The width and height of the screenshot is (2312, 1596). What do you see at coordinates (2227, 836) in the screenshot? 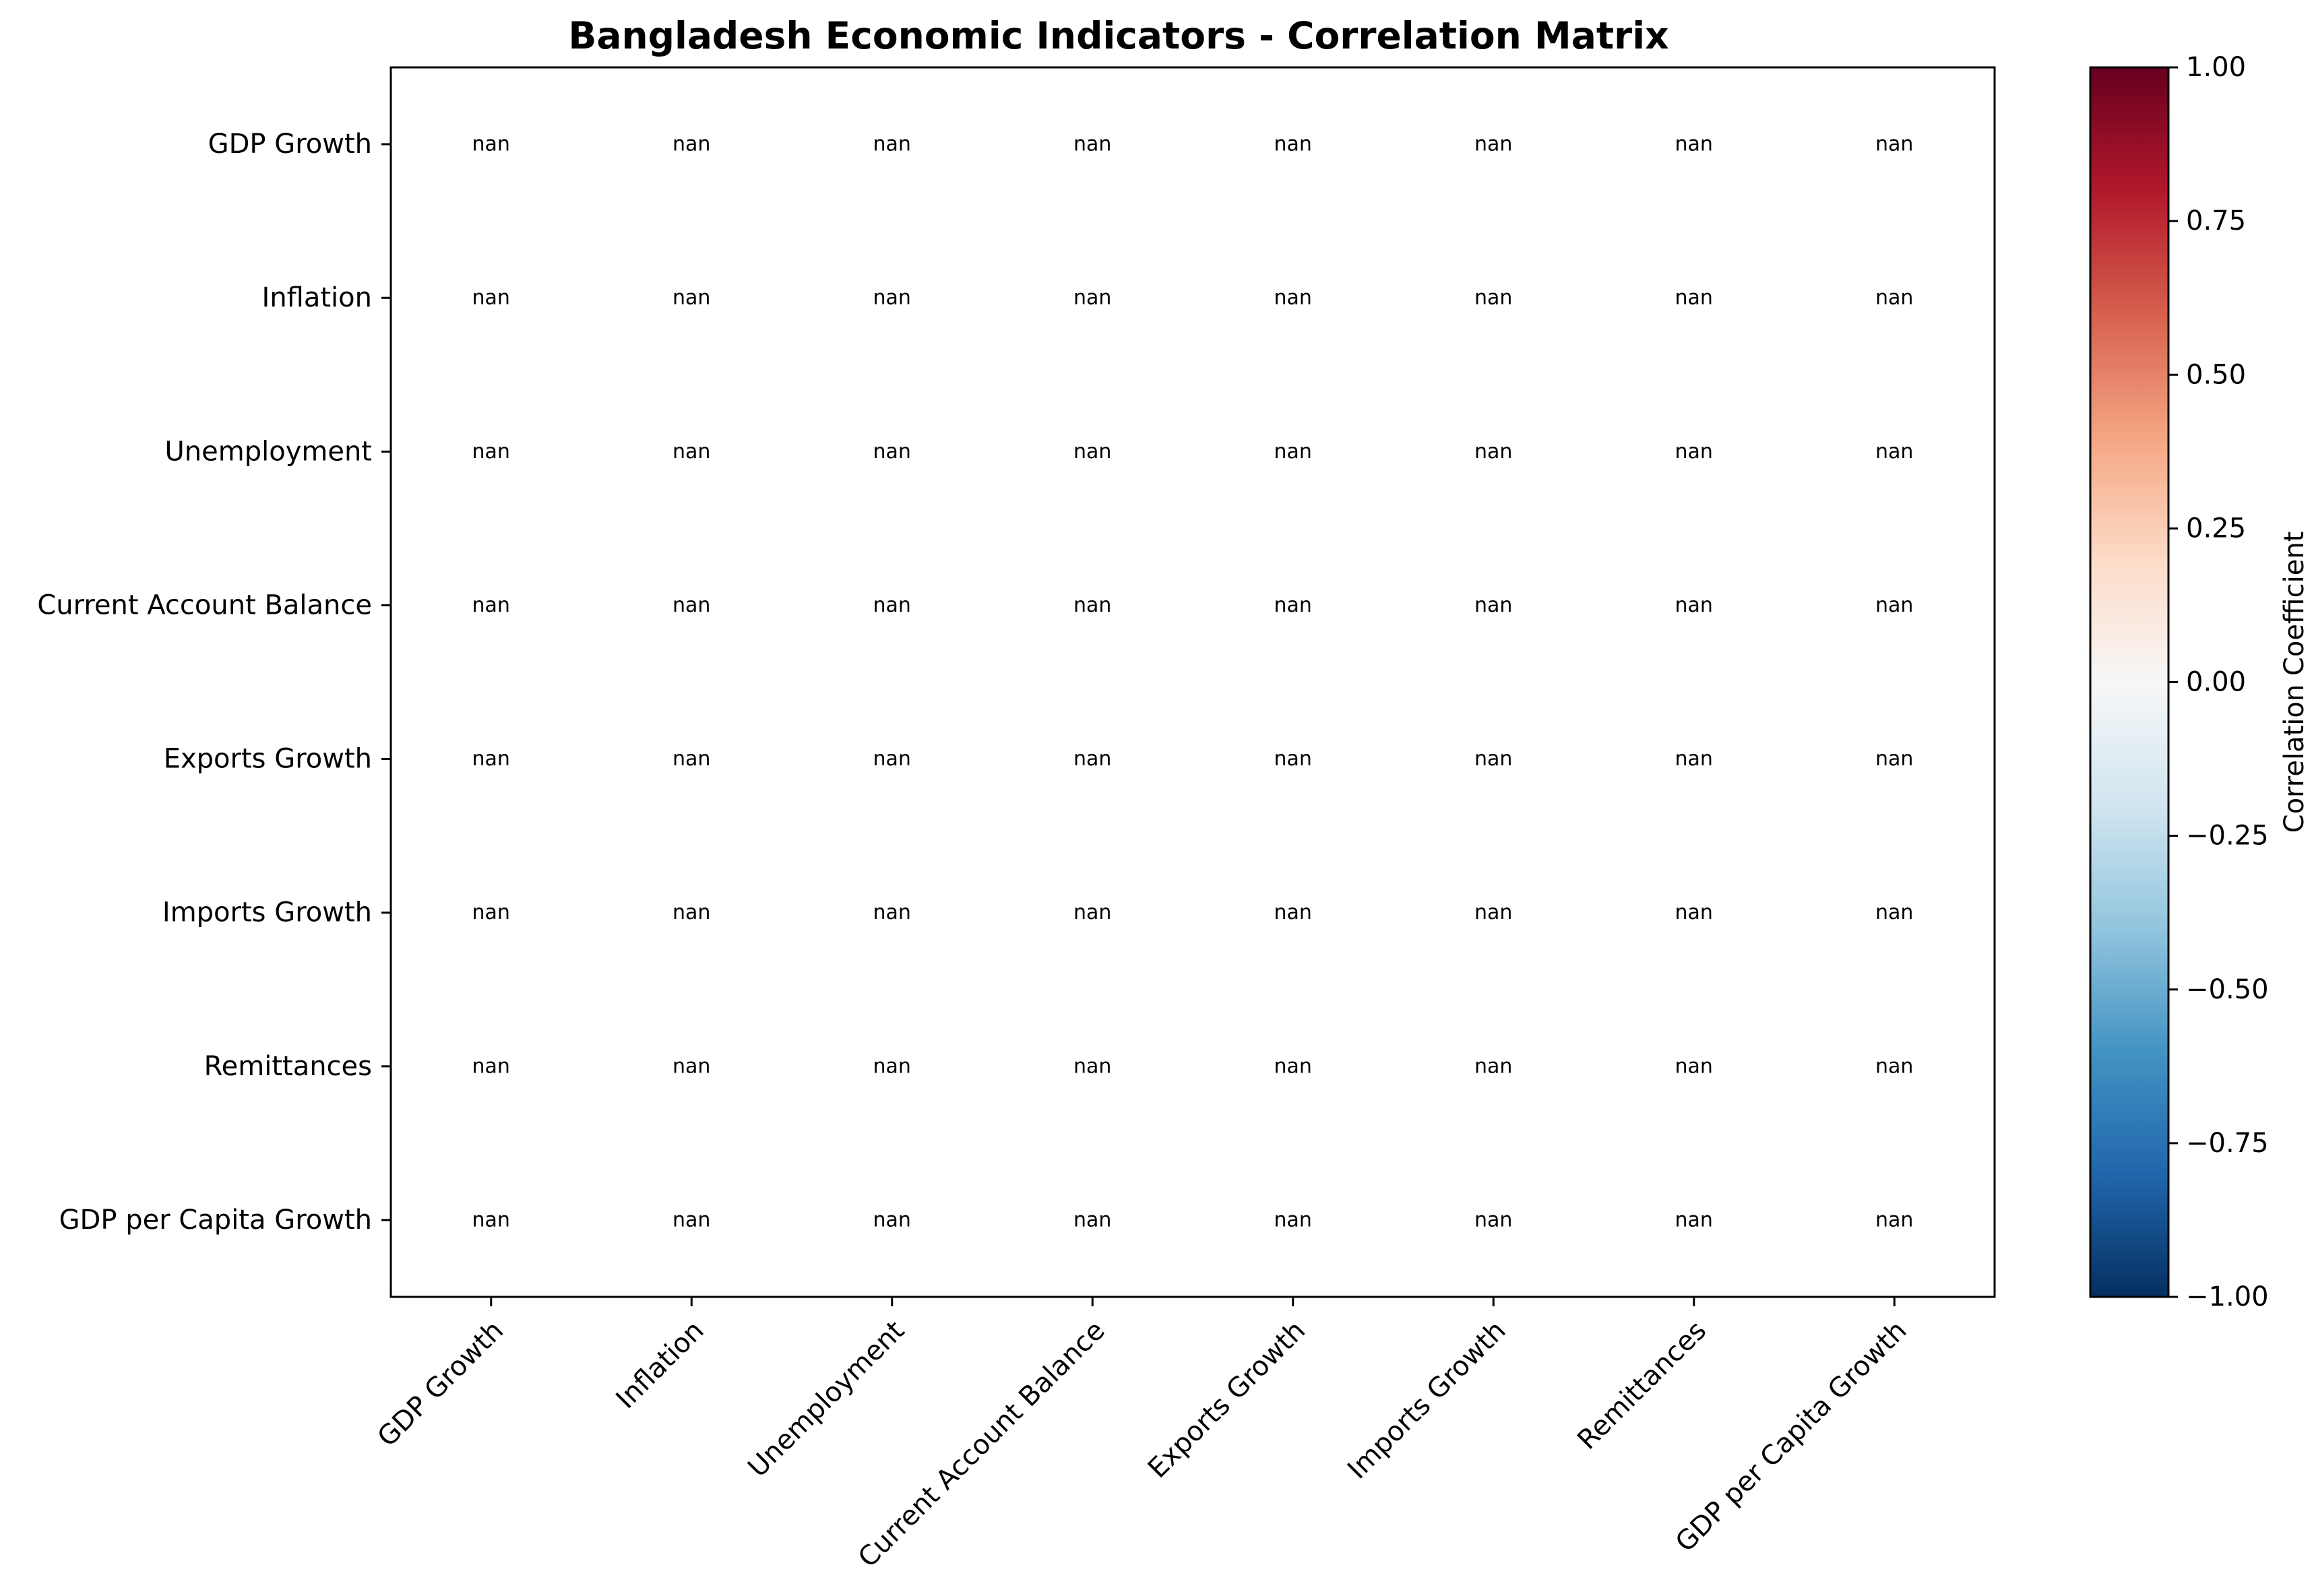
I see `colorbar-tick-label: −0.25` at bounding box center [2227, 836].